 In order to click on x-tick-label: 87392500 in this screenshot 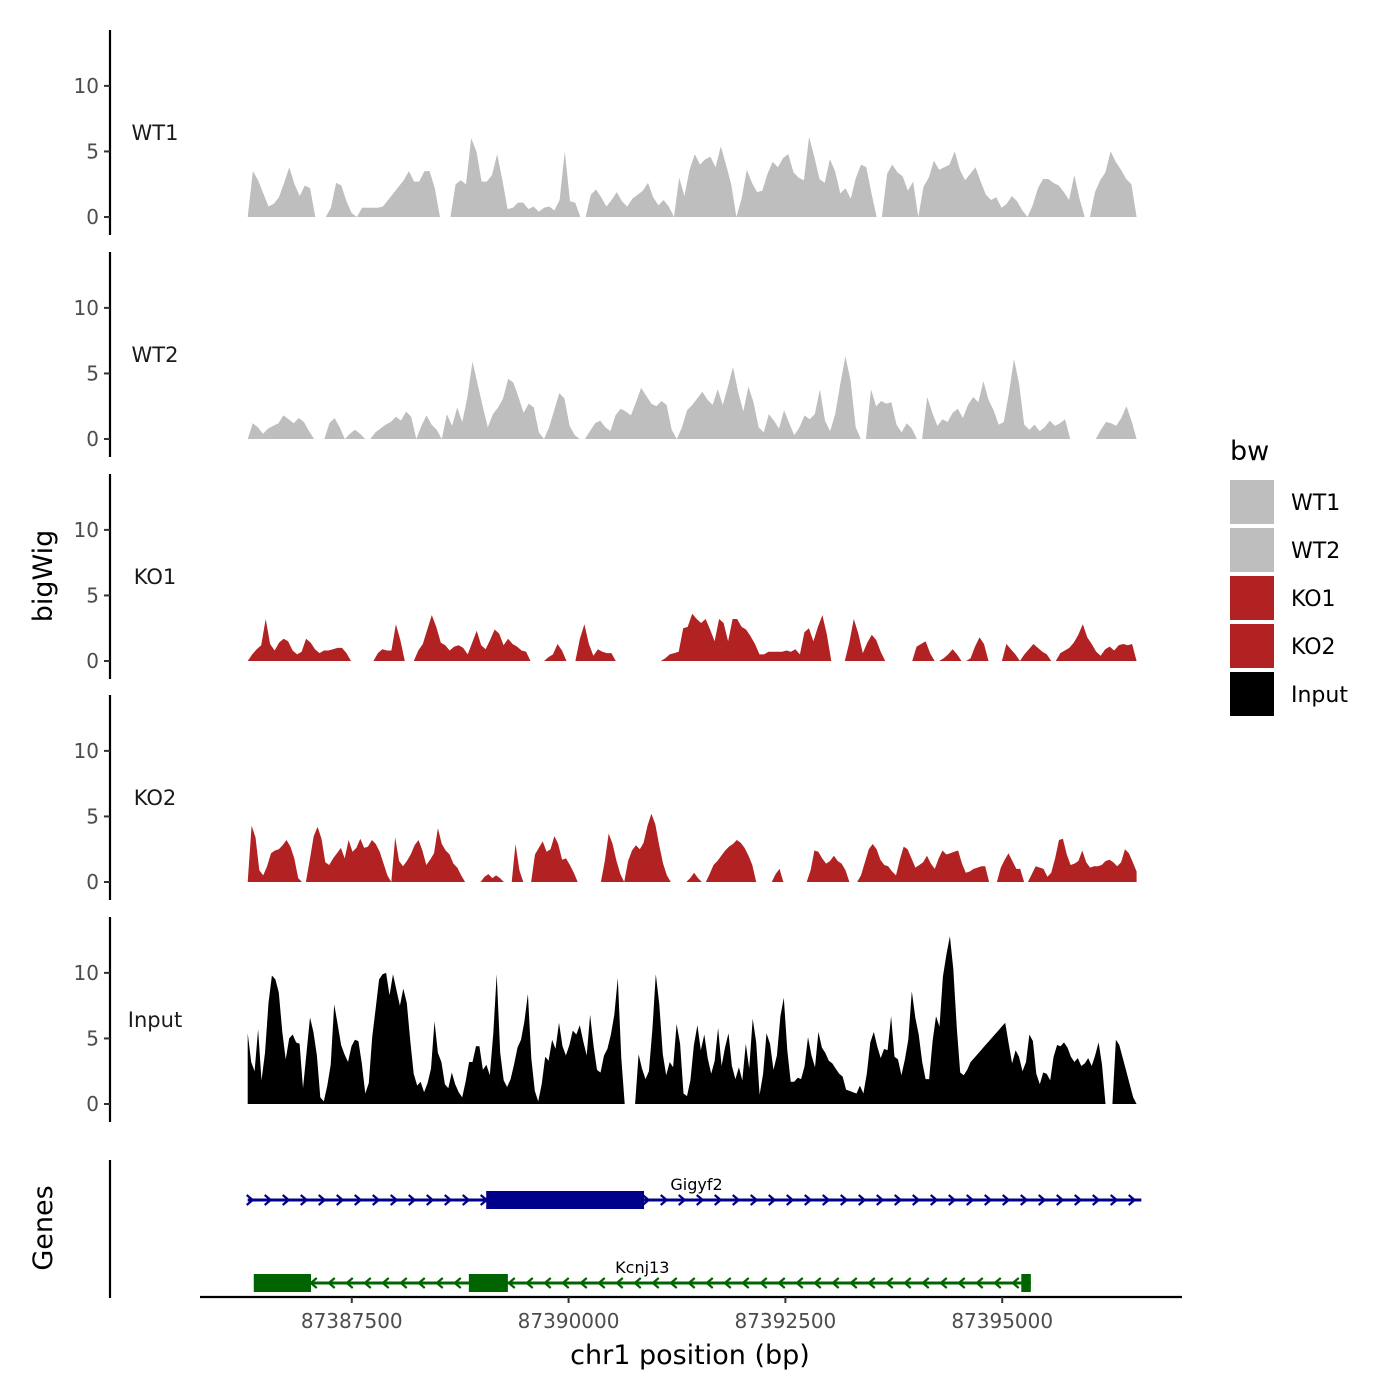, I will do `click(785, 1321)`.